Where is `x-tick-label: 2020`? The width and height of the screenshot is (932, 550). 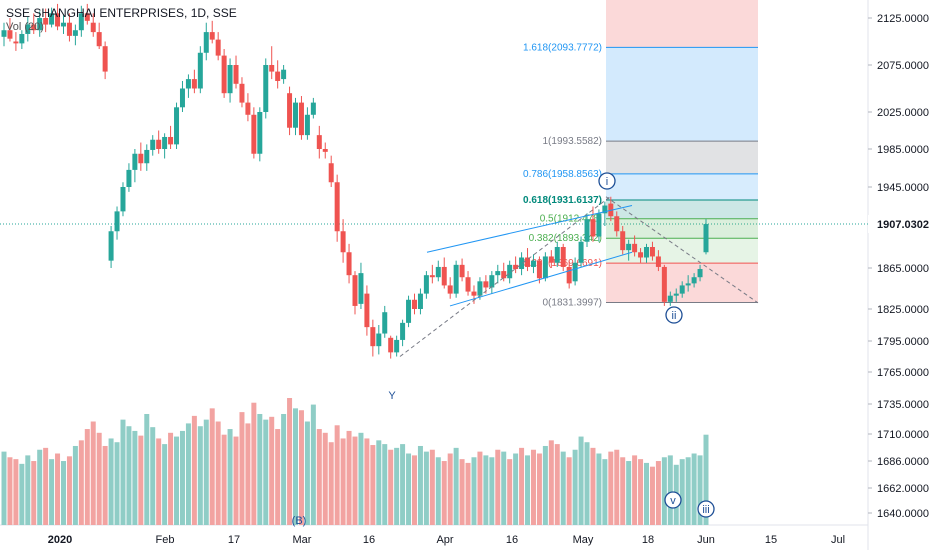 x-tick-label: 2020 is located at coordinates (60, 540).